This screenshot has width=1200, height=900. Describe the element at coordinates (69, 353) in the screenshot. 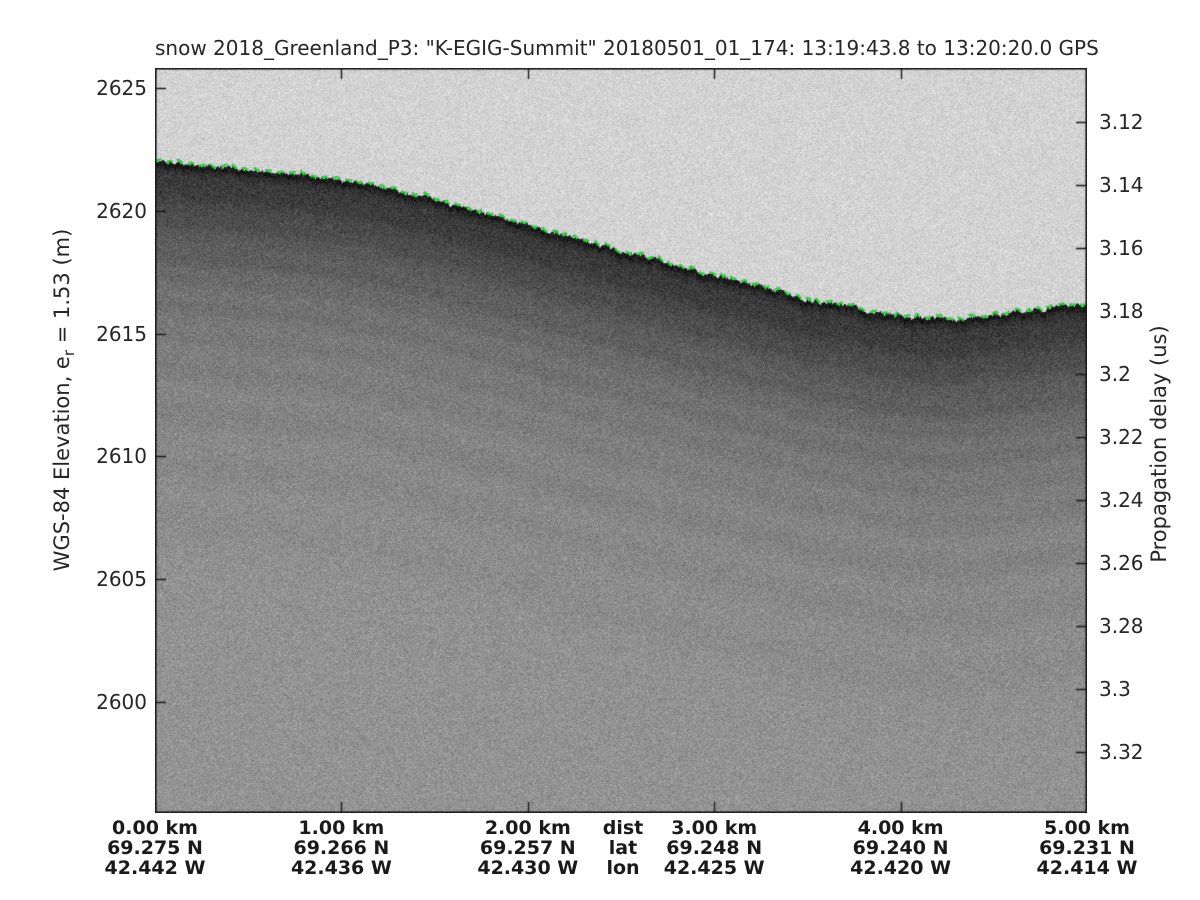

I see `y-axis-label-left-subscript: r` at that location.